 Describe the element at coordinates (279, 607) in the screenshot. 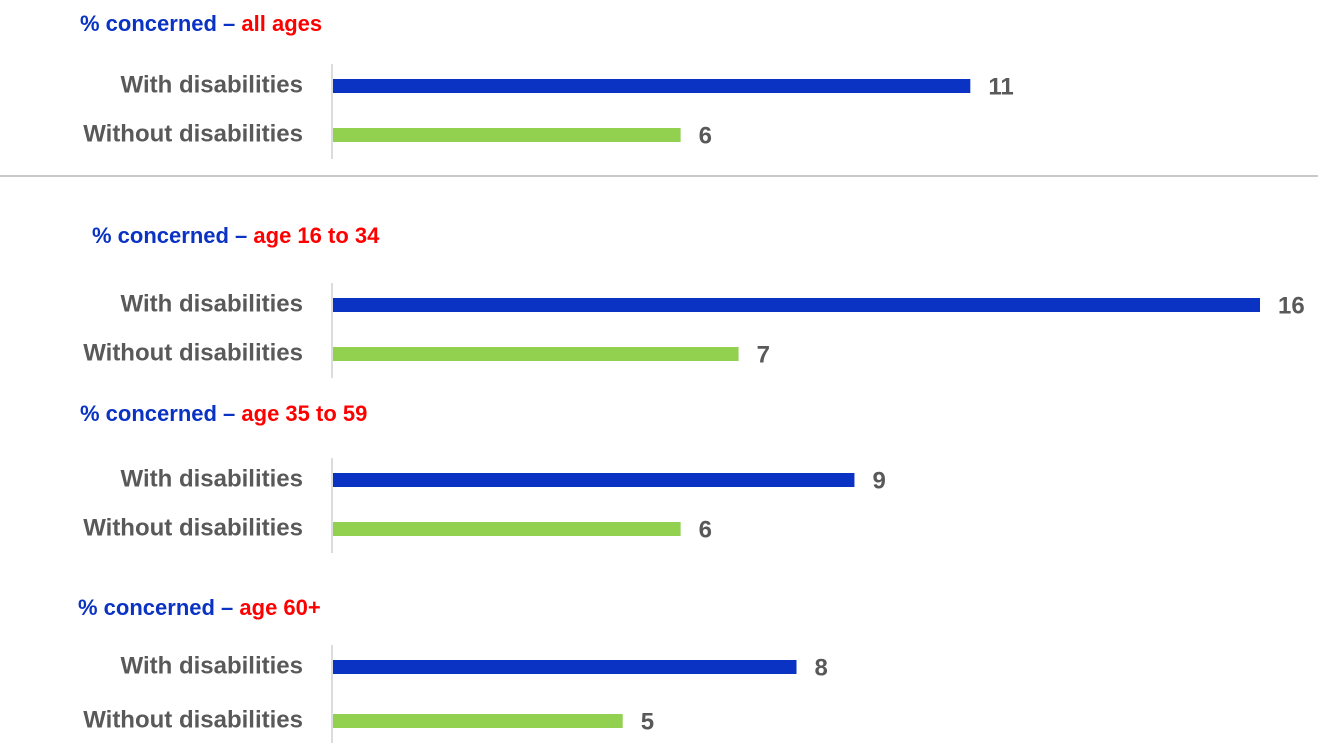

I see `title-highlight: age 60+` at that location.